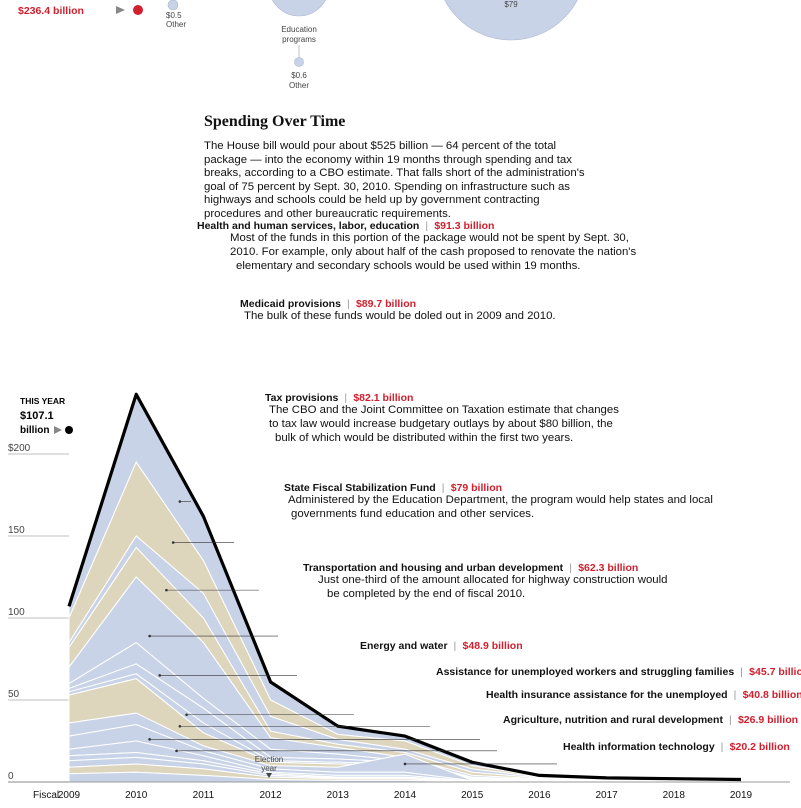 This screenshot has width=801, height=808. I want to click on y-tick-label: 50, so click(14, 694).